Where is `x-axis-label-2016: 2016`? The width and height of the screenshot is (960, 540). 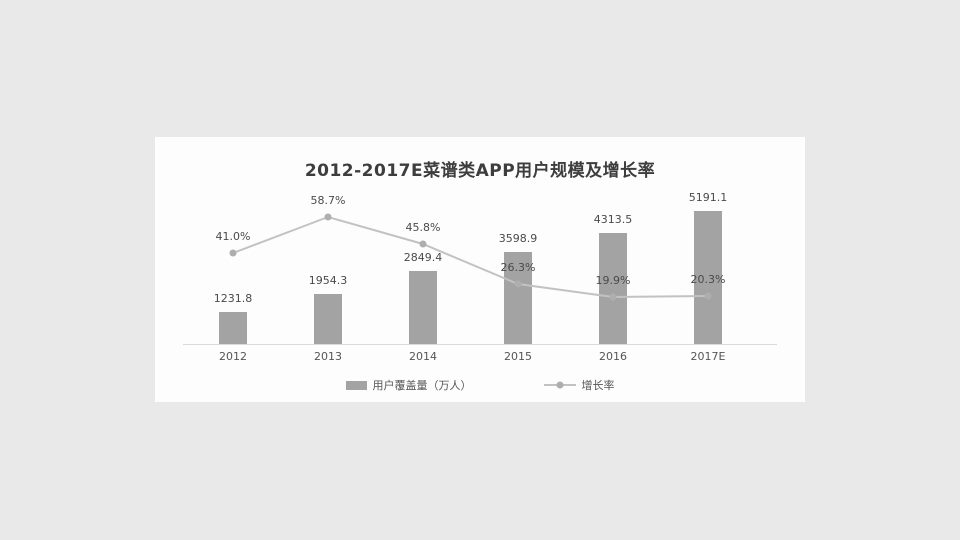 x-axis-label-2016: 2016 is located at coordinates (613, 356).